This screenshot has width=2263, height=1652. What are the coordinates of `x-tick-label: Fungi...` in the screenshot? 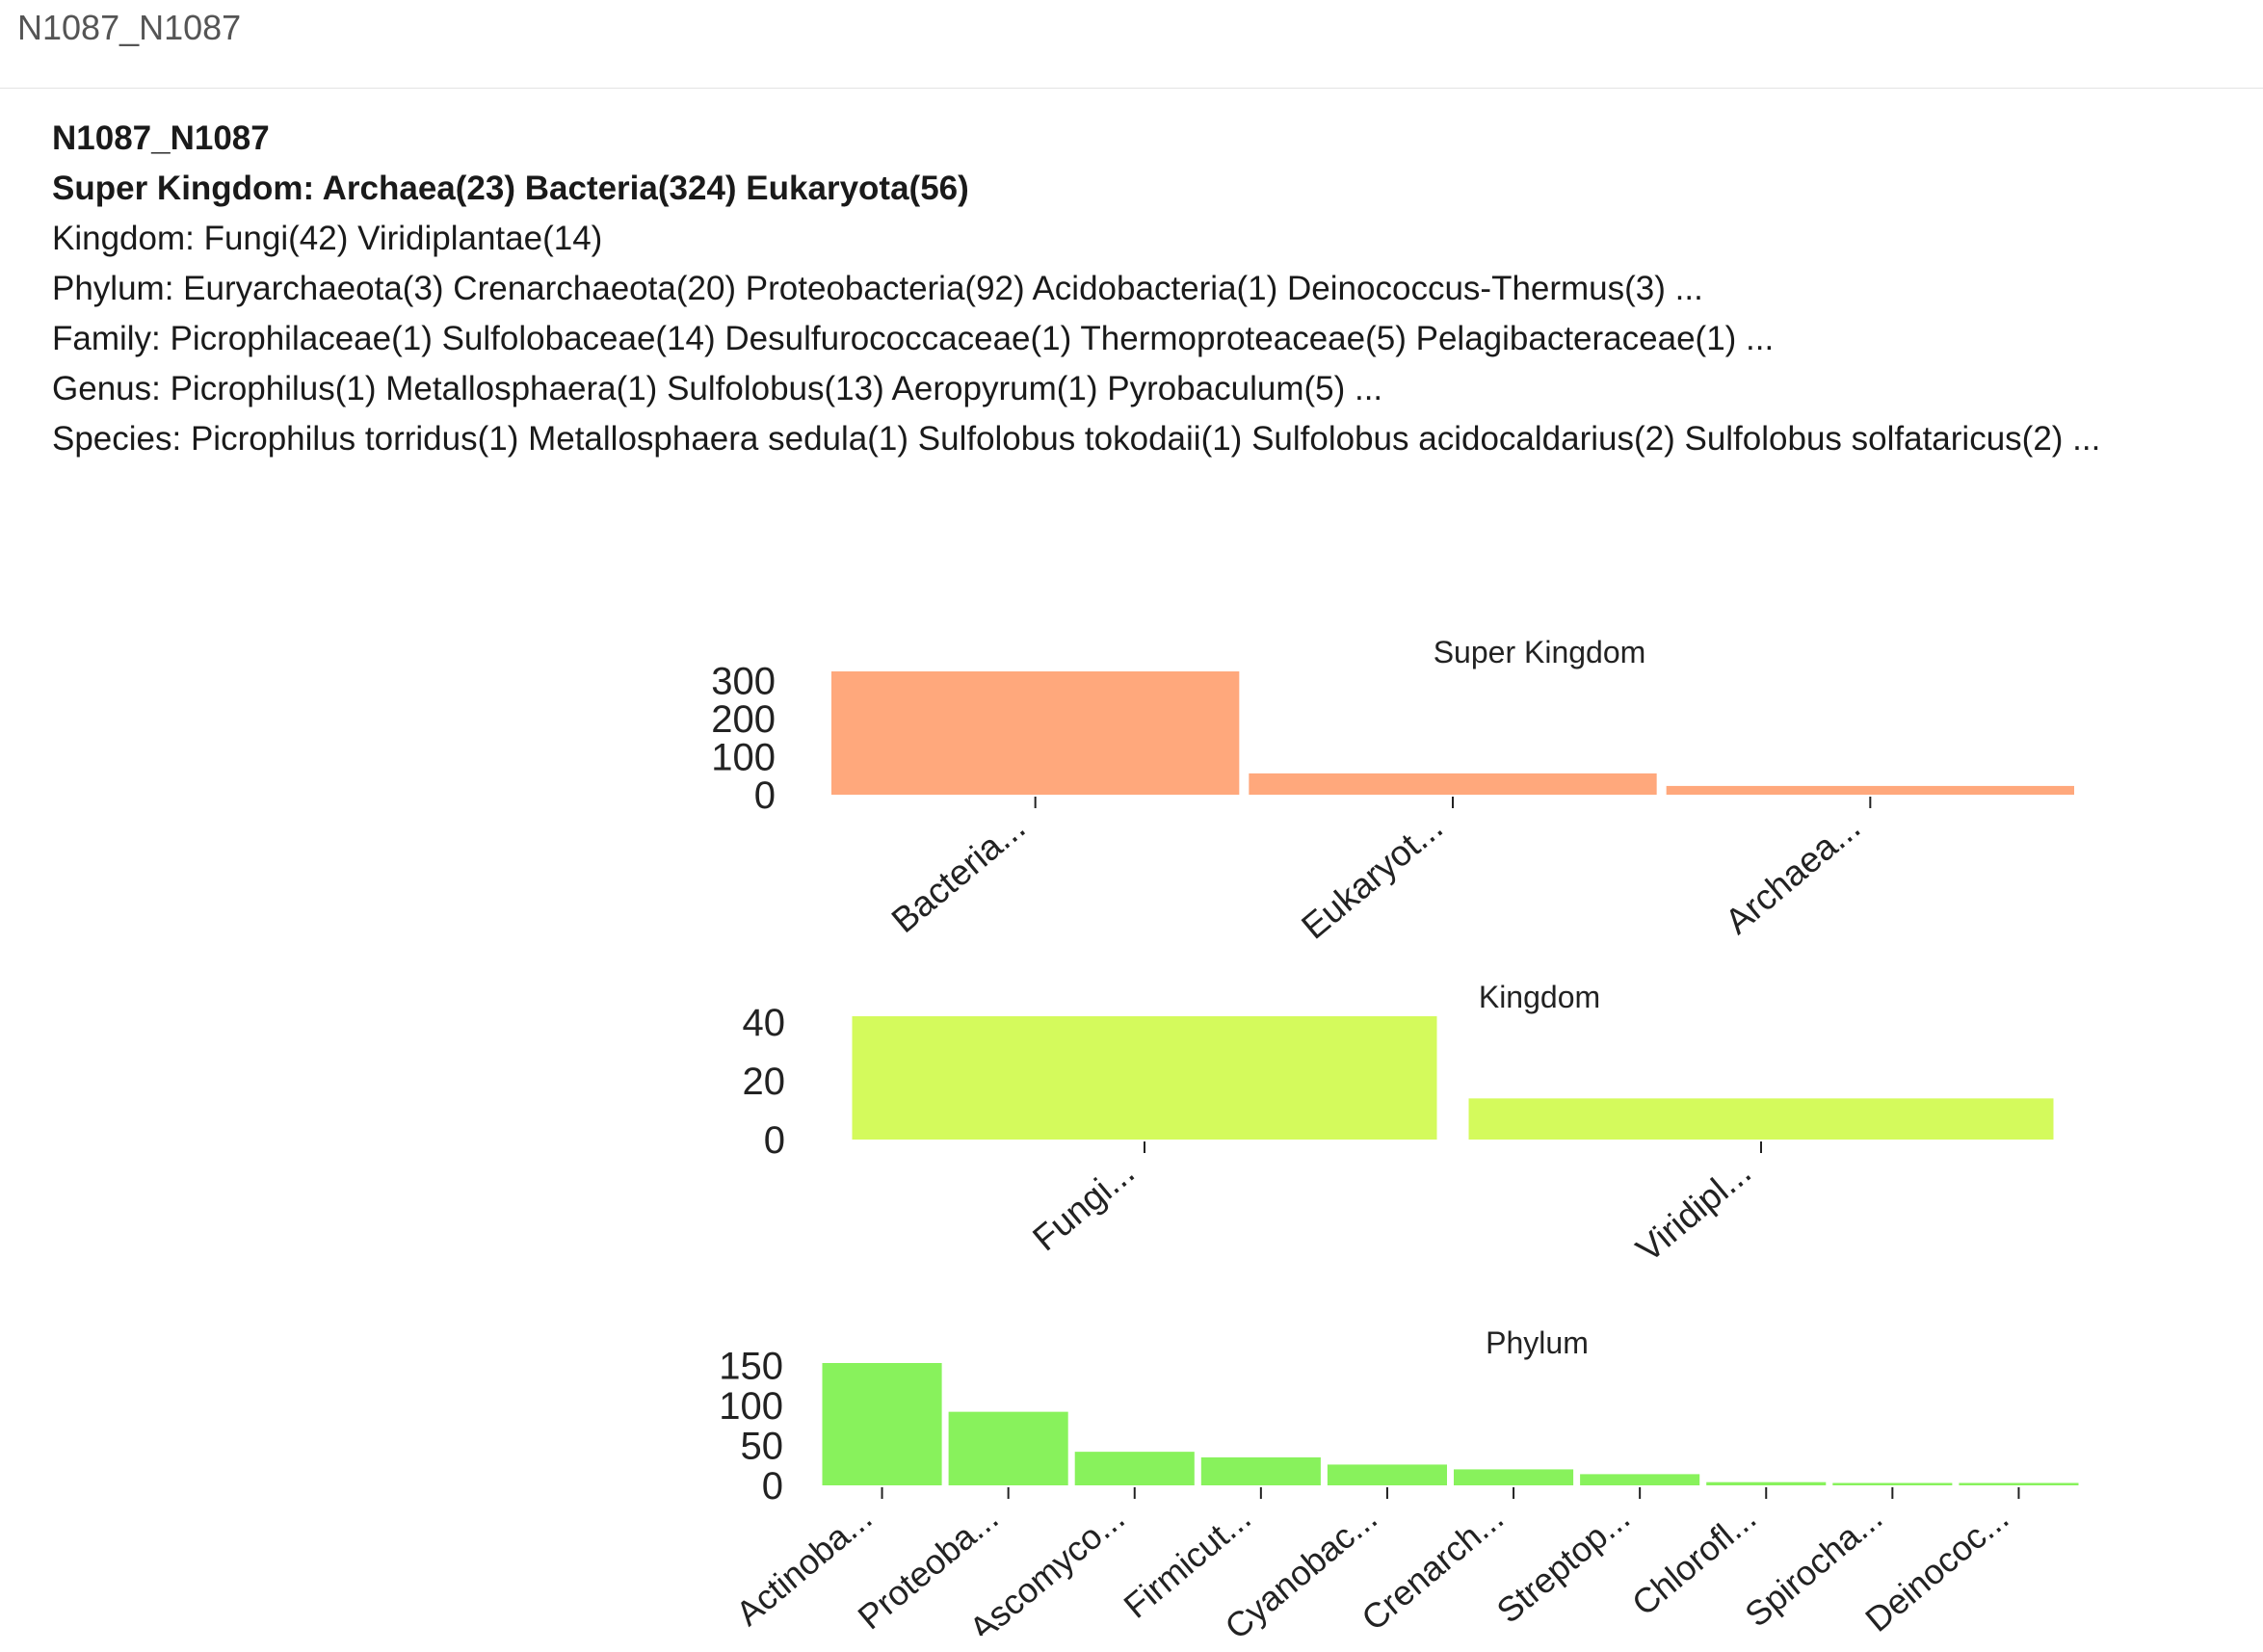 It's located at (1083, 1205).